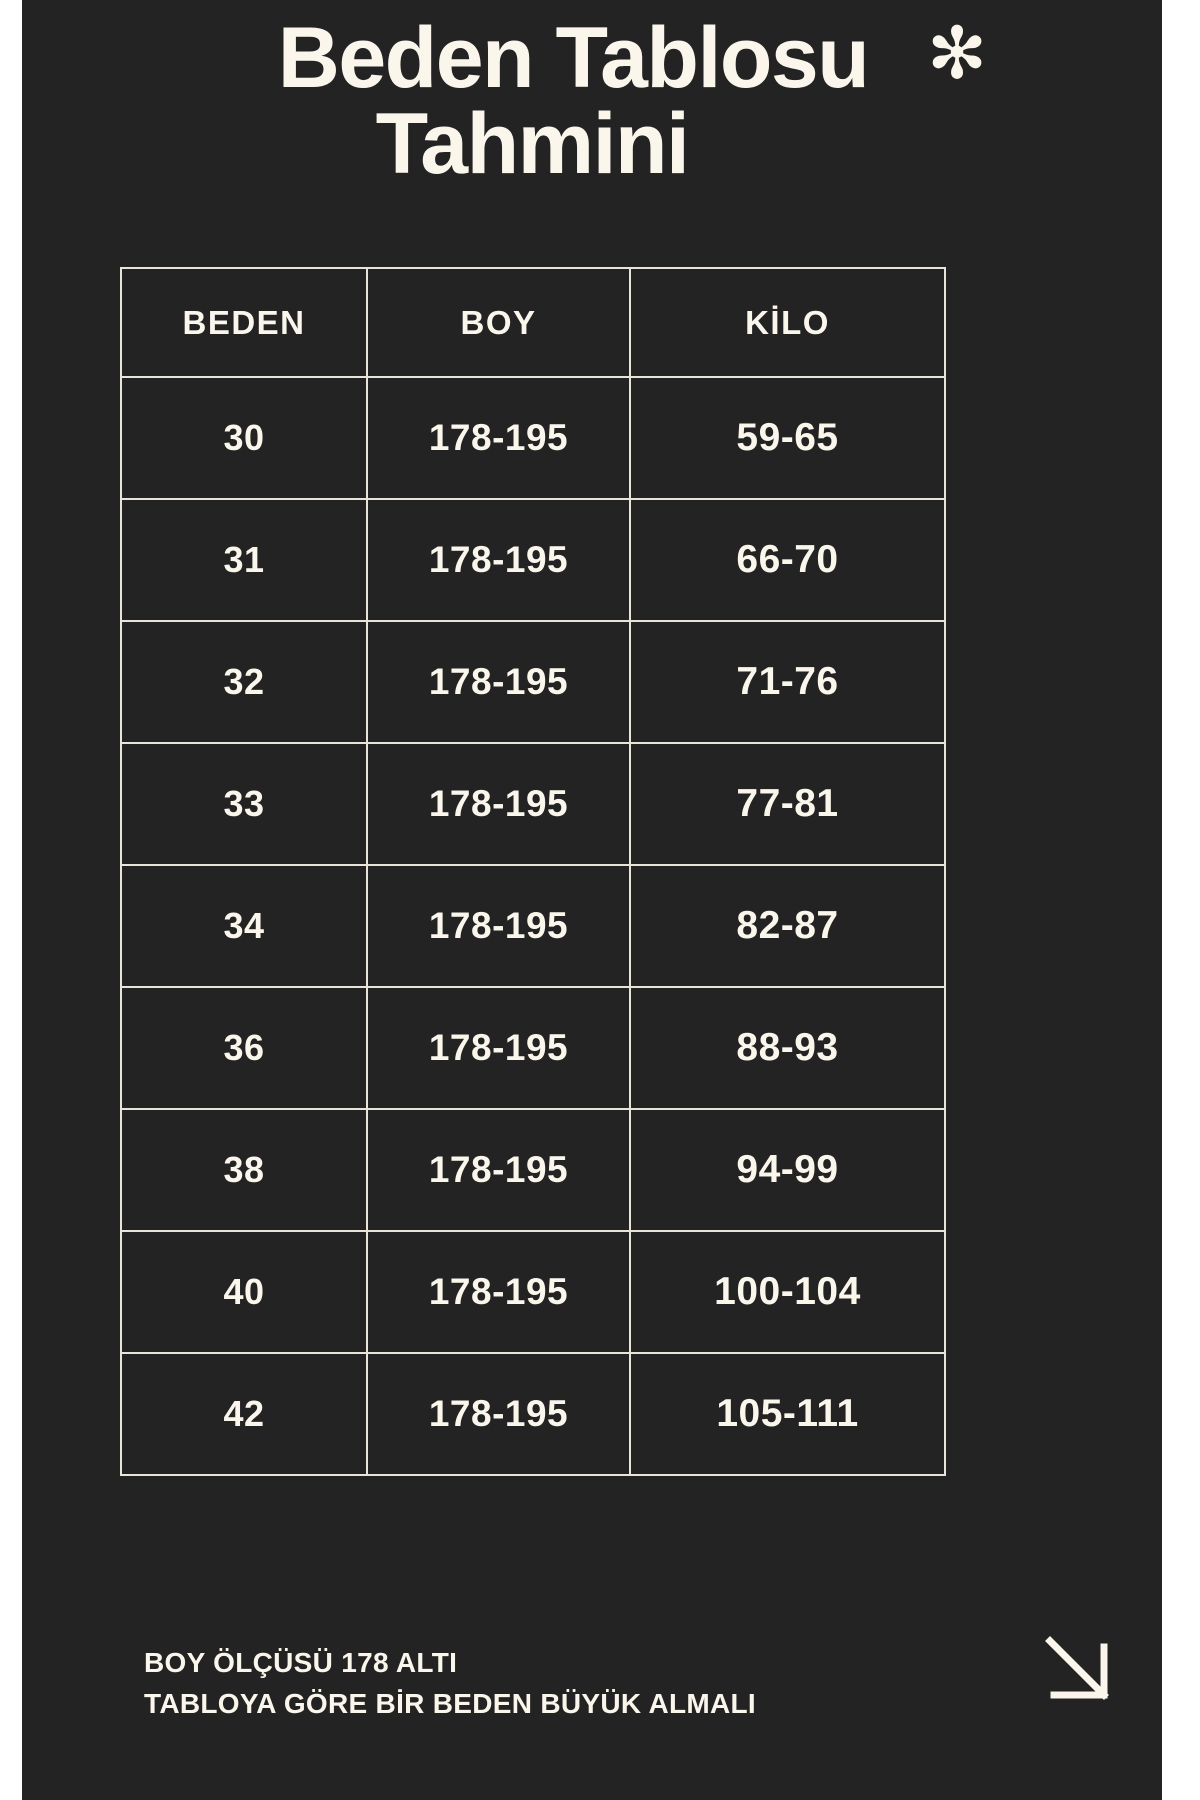  I want to click on table-row: 30 178-195 59-65, so click(533, 438).